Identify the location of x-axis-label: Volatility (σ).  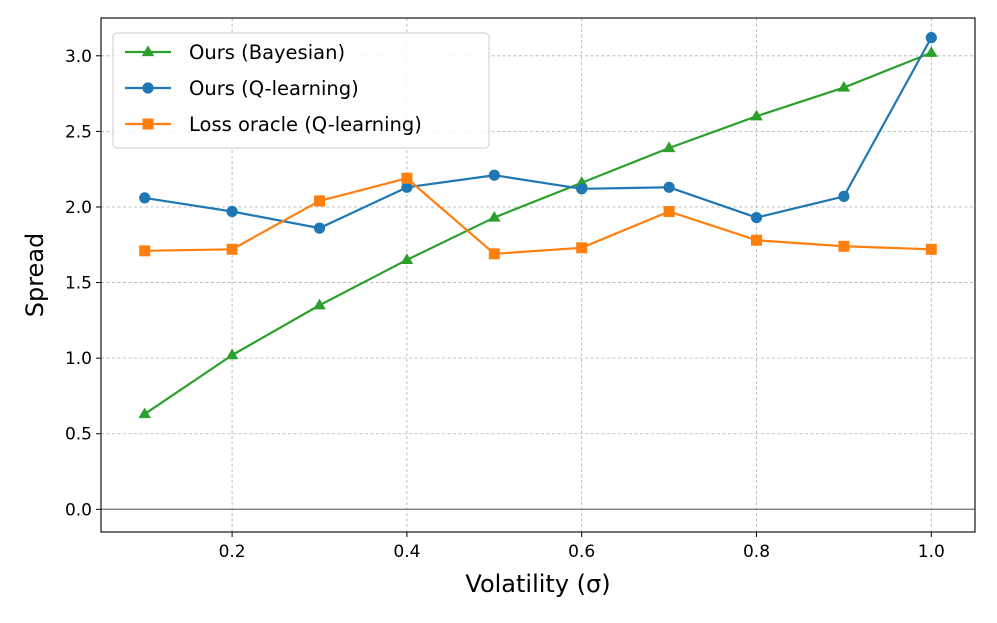
(537, 584).